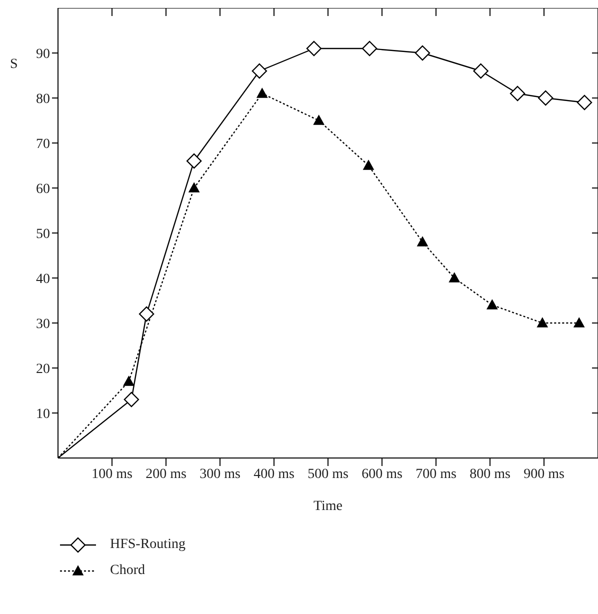 The image size is (598, 614). What do you see at coordinates (220, 474) in the screenshot?
I see `x-tick-label: 300 ms` at bounding box center [220, 474].